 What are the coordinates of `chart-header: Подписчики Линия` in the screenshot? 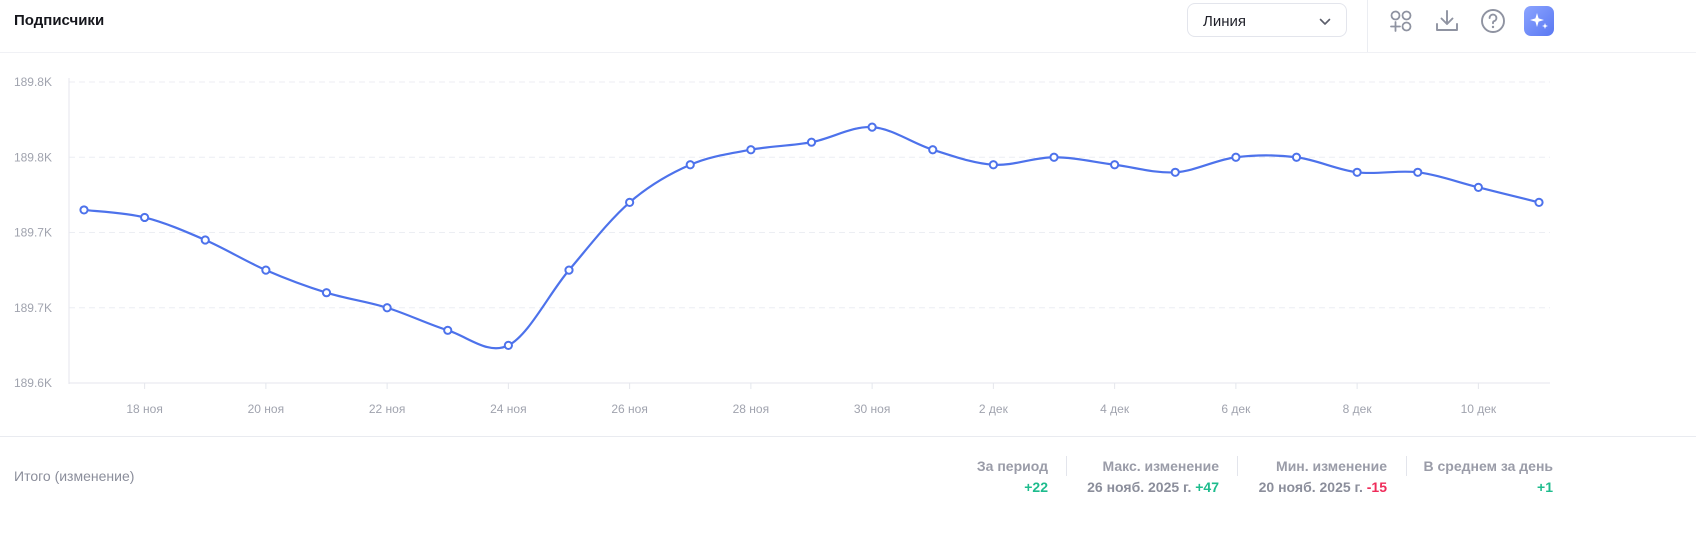 It's located at (848, 26).